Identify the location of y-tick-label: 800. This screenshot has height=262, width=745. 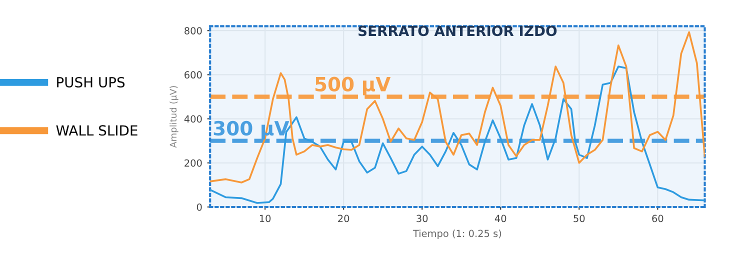
(193, 30).